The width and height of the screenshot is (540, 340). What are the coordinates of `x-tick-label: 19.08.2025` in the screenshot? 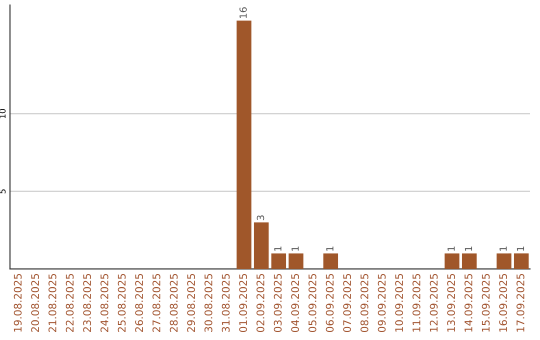 It's located at (18, 303).